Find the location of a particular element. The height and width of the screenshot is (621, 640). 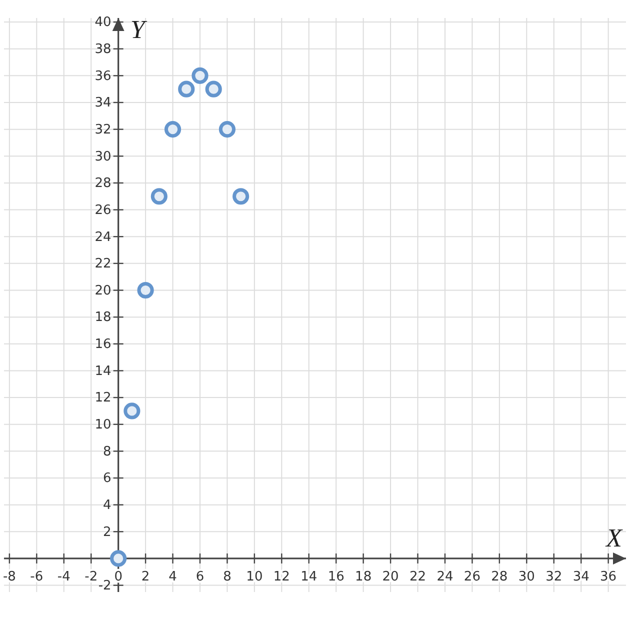

y-tick-label: 36 is located at coordinates (103, 76).